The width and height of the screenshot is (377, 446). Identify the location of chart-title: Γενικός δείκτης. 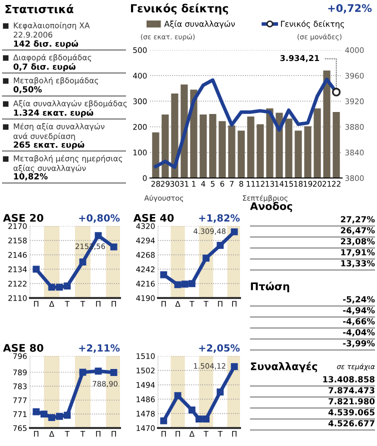
(179, 9).